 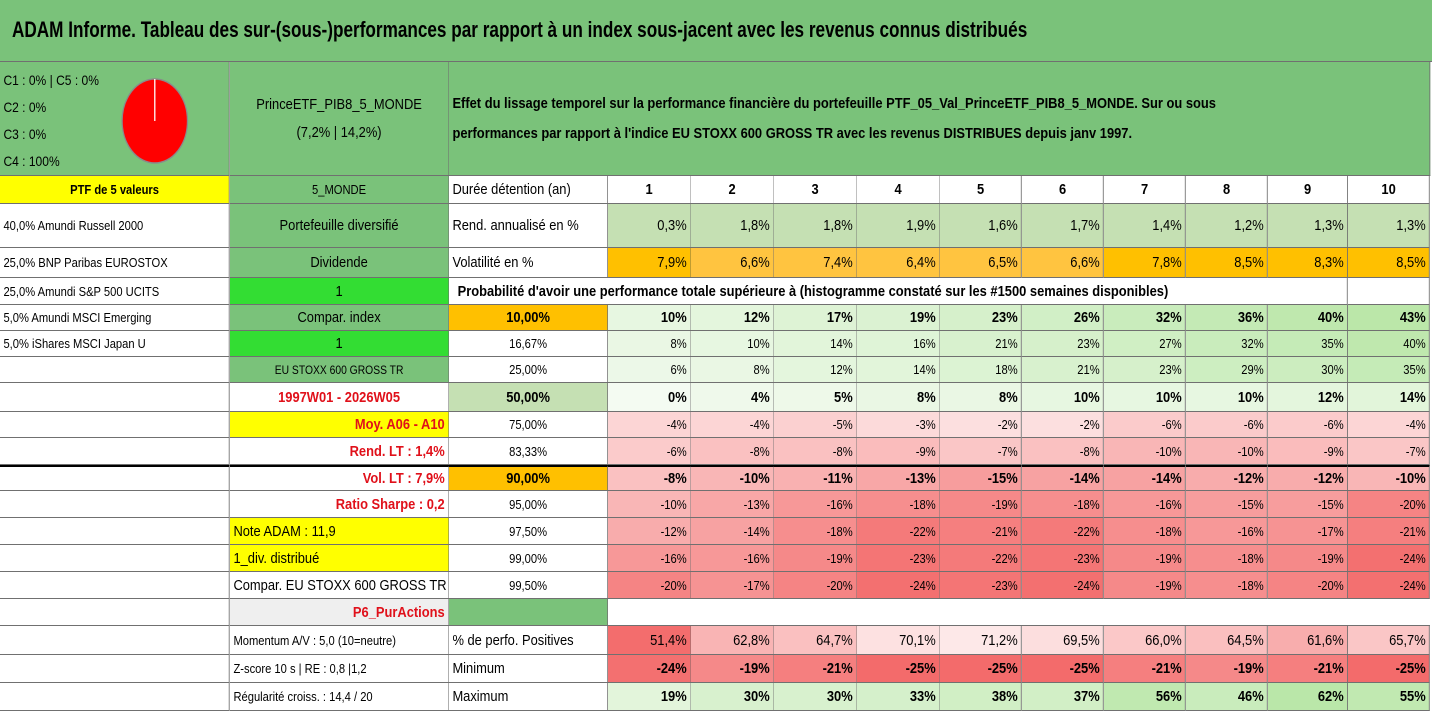 What do you see at coordinates (1145, 318) in the screenshot?
I see `quantile-value: 32%` at bounding box center [1145, 318].